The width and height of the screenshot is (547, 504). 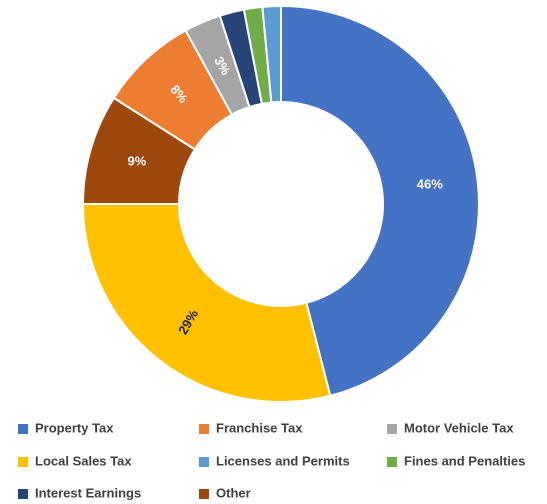 What do you see at coordinates (88, 492) in the screenshot?
I see `legend-label: Interest Earnings` at bounding box center [88, 492].